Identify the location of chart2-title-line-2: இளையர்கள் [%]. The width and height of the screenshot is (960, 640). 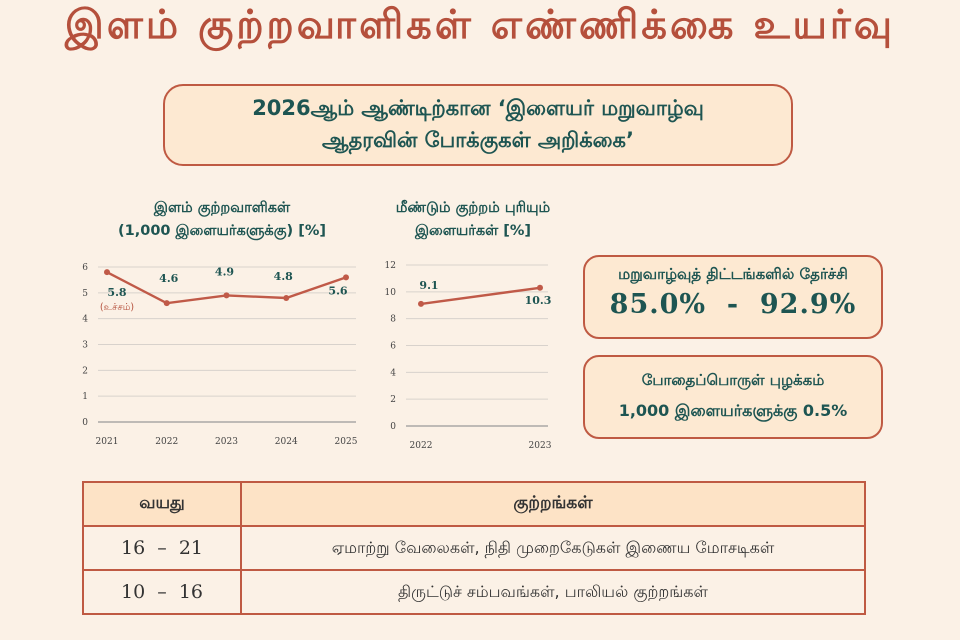
(473, 231).